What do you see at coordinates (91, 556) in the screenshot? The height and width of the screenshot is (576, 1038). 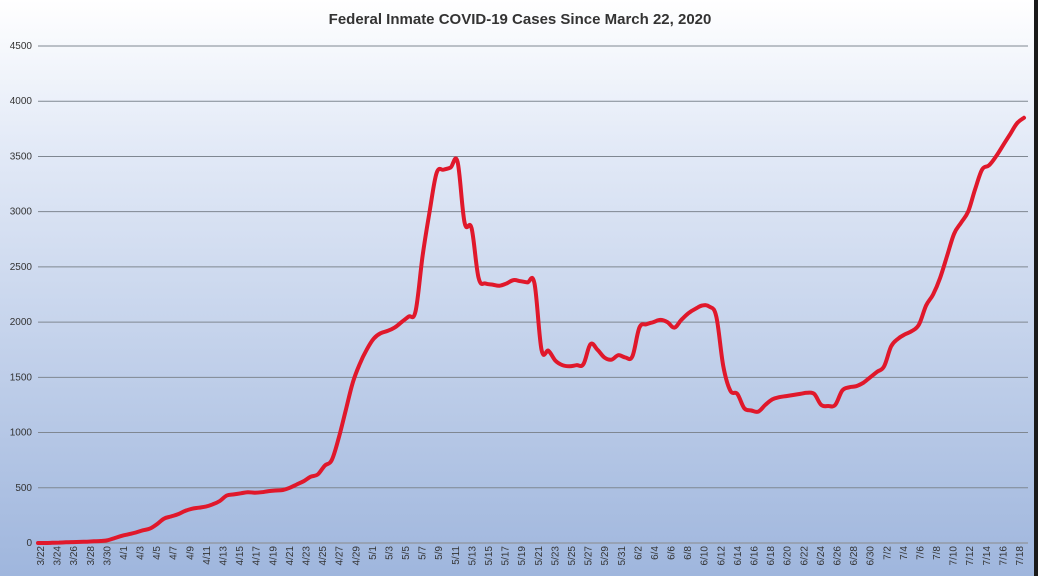 I see `x-tick-label: 3/28` at bounding box center [91, 556].